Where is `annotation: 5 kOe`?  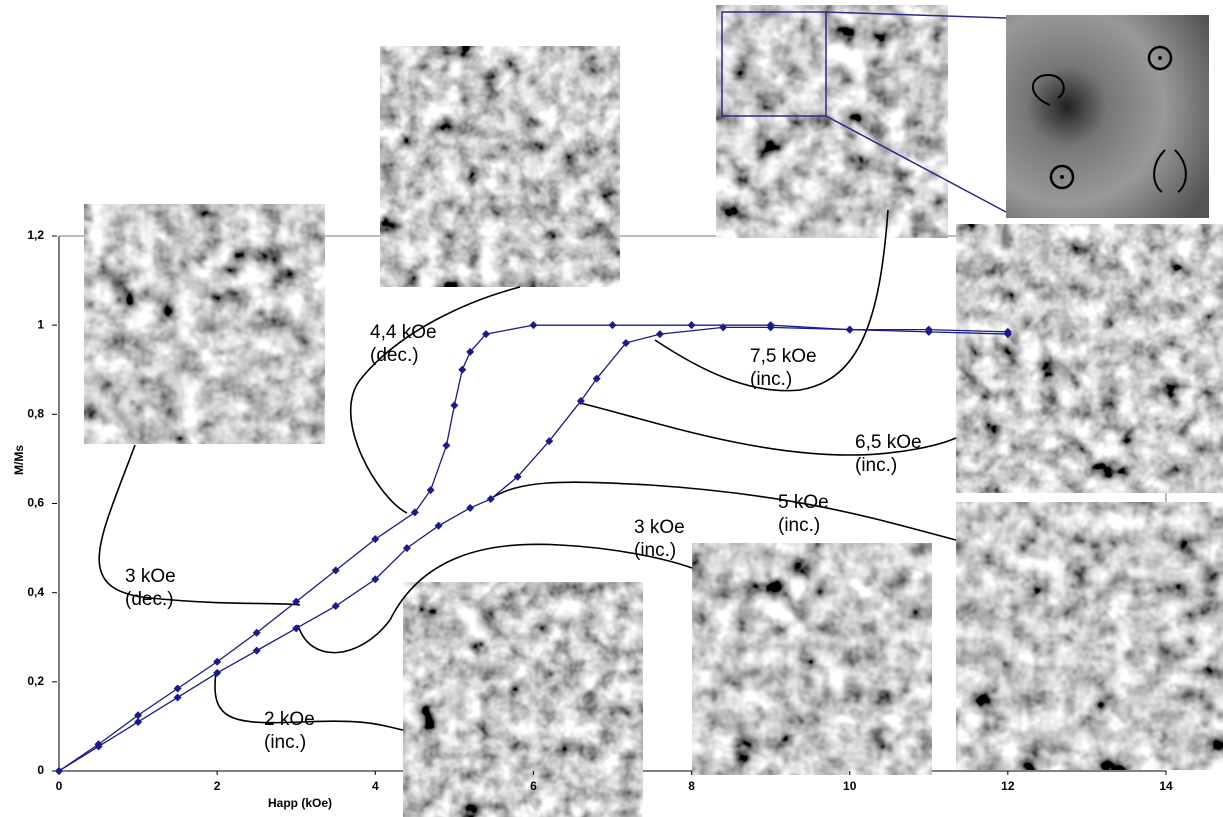
annotation: 5 kOe is located at coordinates (803, 502).